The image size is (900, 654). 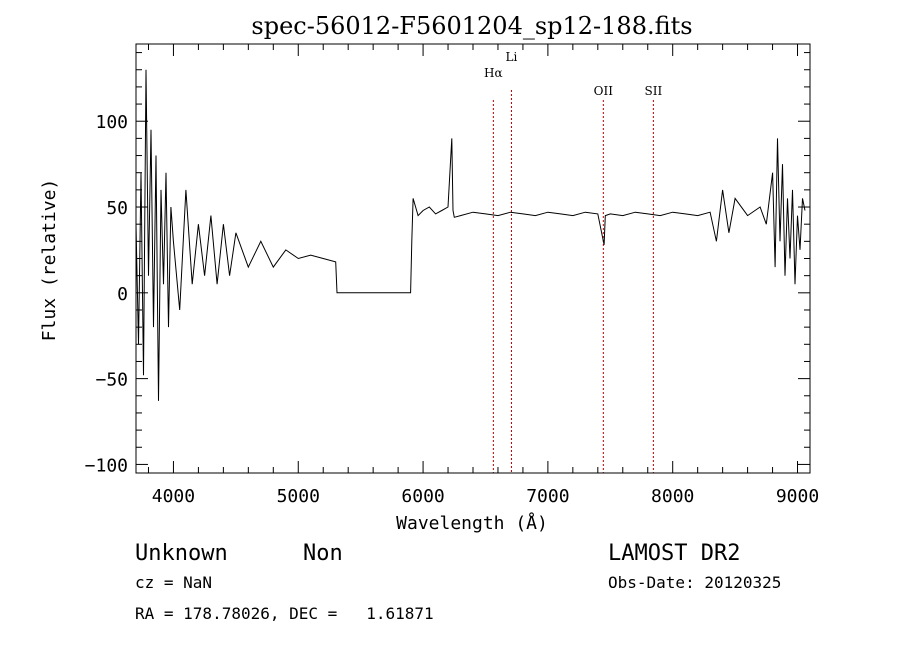 I want to click on x-axis-label: Wavelength (Å), so click(x=472, y=523).